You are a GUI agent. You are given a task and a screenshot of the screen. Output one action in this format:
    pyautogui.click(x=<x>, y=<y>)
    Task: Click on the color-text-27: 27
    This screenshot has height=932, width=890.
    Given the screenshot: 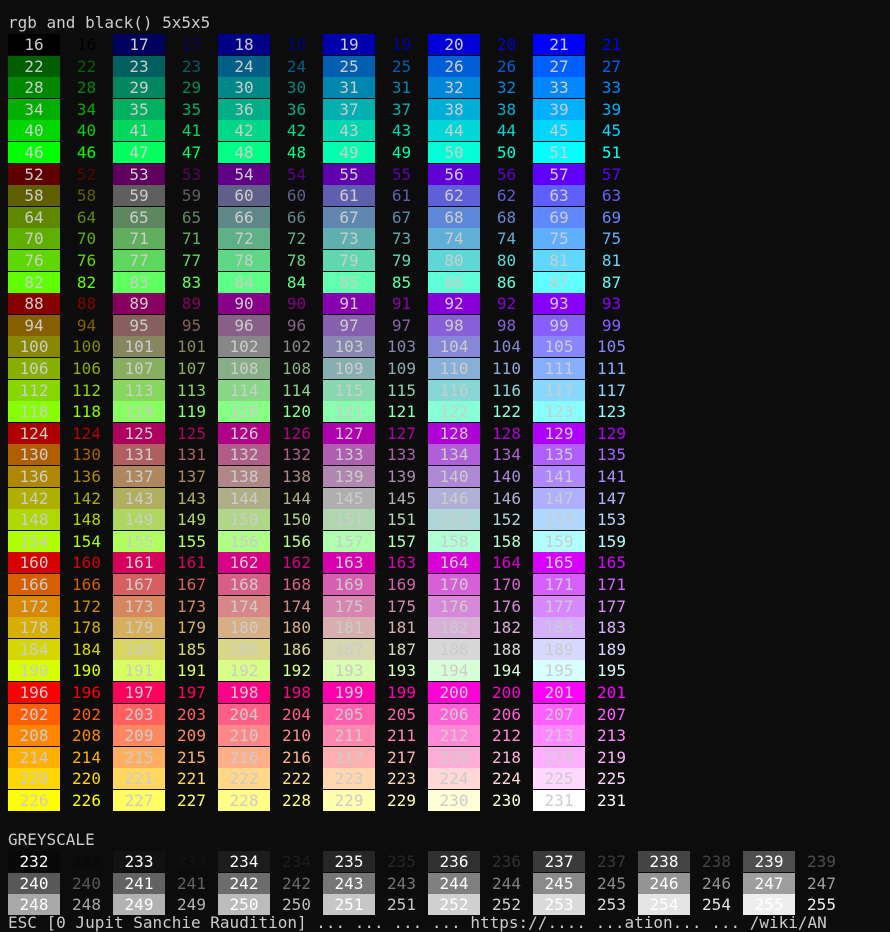 What is the action you would take?
    pyautogui.click(x=611, y=66)
    